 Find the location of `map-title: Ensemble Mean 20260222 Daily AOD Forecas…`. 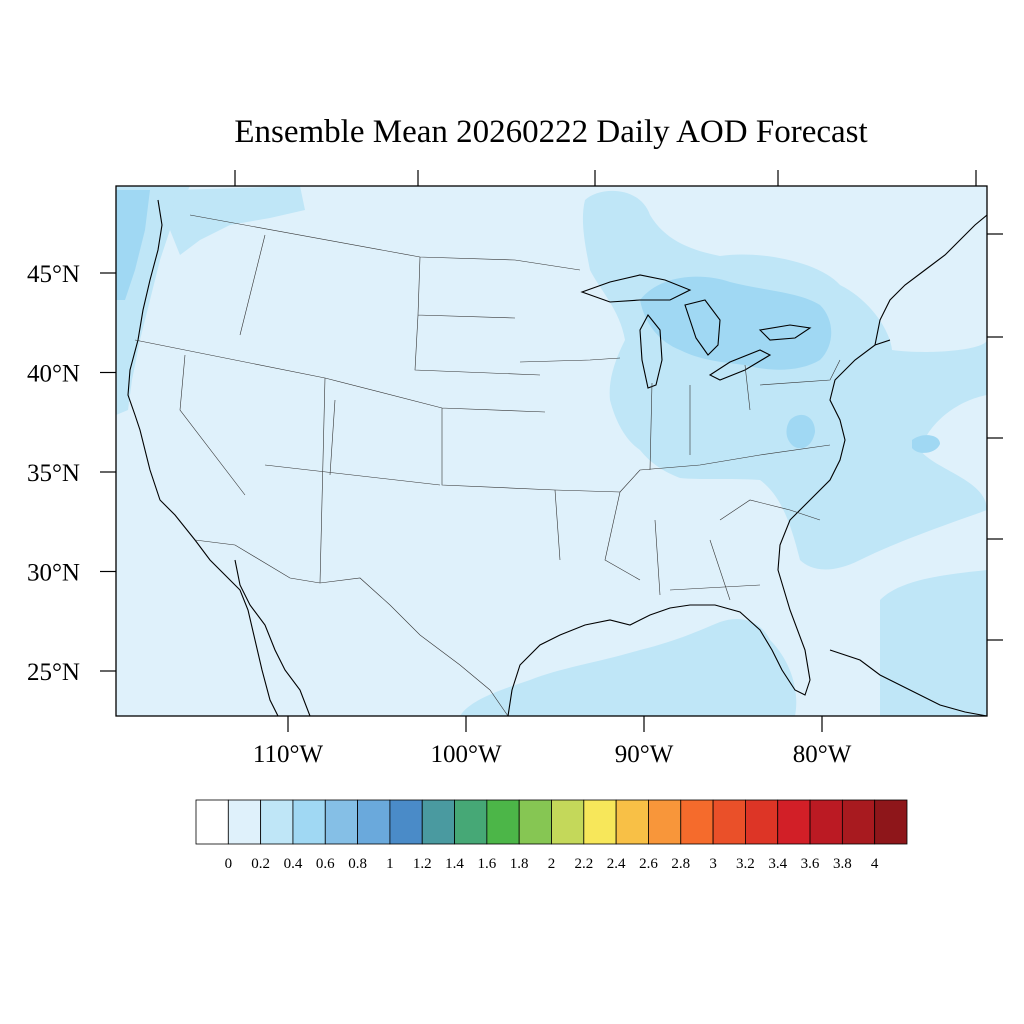

map-title: Ensemble Mean 20260222 Daily AOD Forecas… is located at coordinates (550, 132).